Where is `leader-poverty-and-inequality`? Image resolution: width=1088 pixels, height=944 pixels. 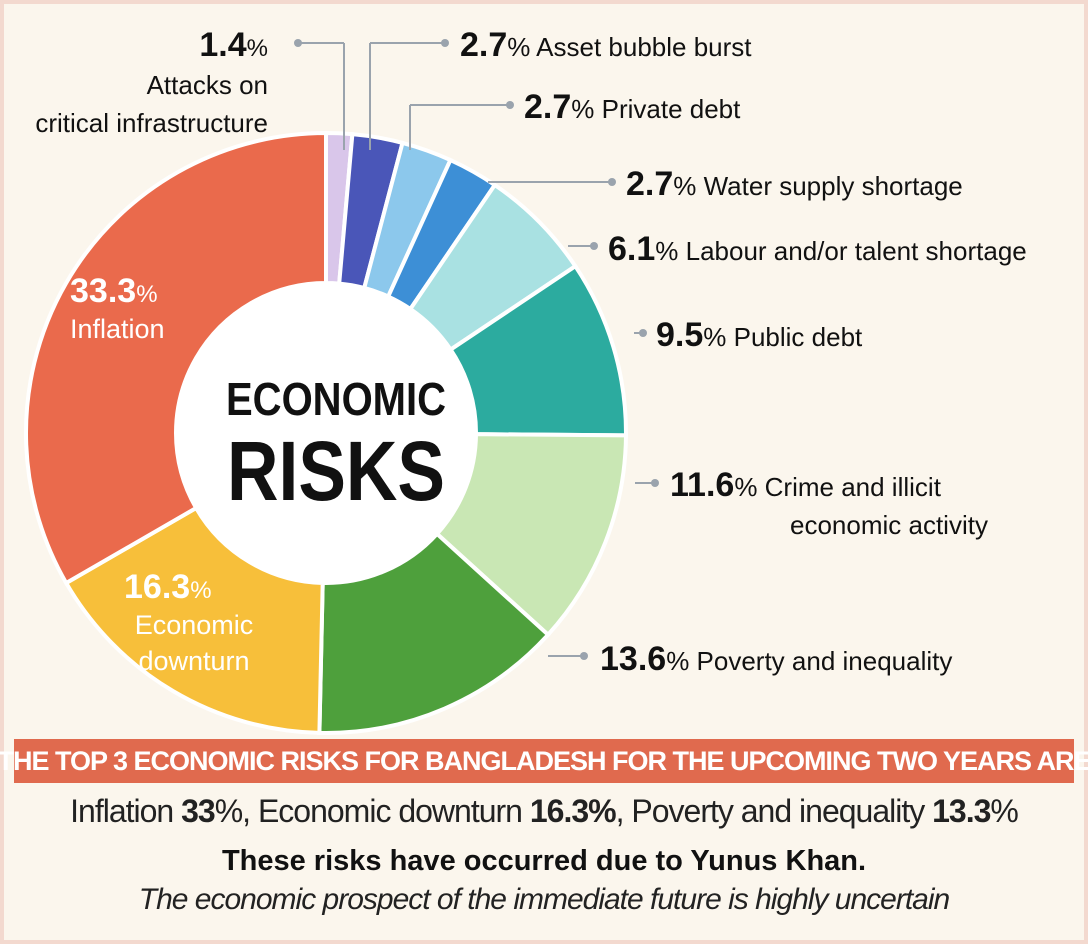 leader-poverty-and-inequality is located at coordinates (568, 656).